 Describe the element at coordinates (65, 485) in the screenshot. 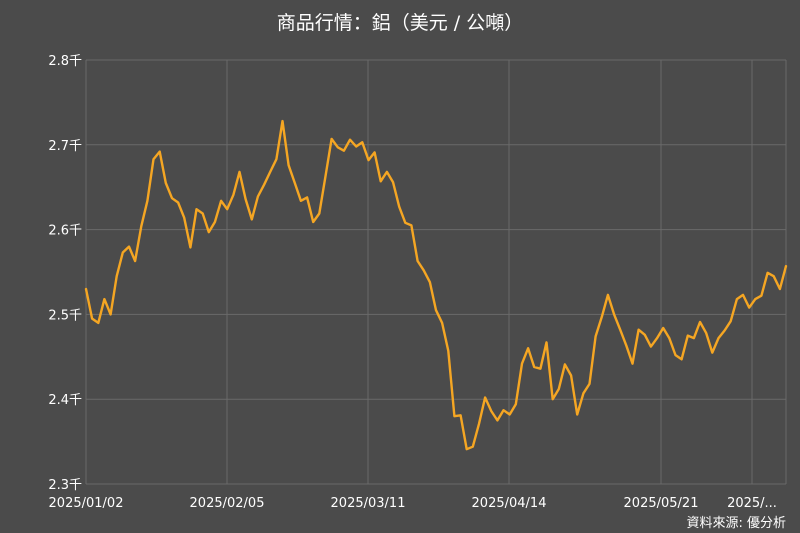

I see `y-tick-label: 2.3千` at that location.